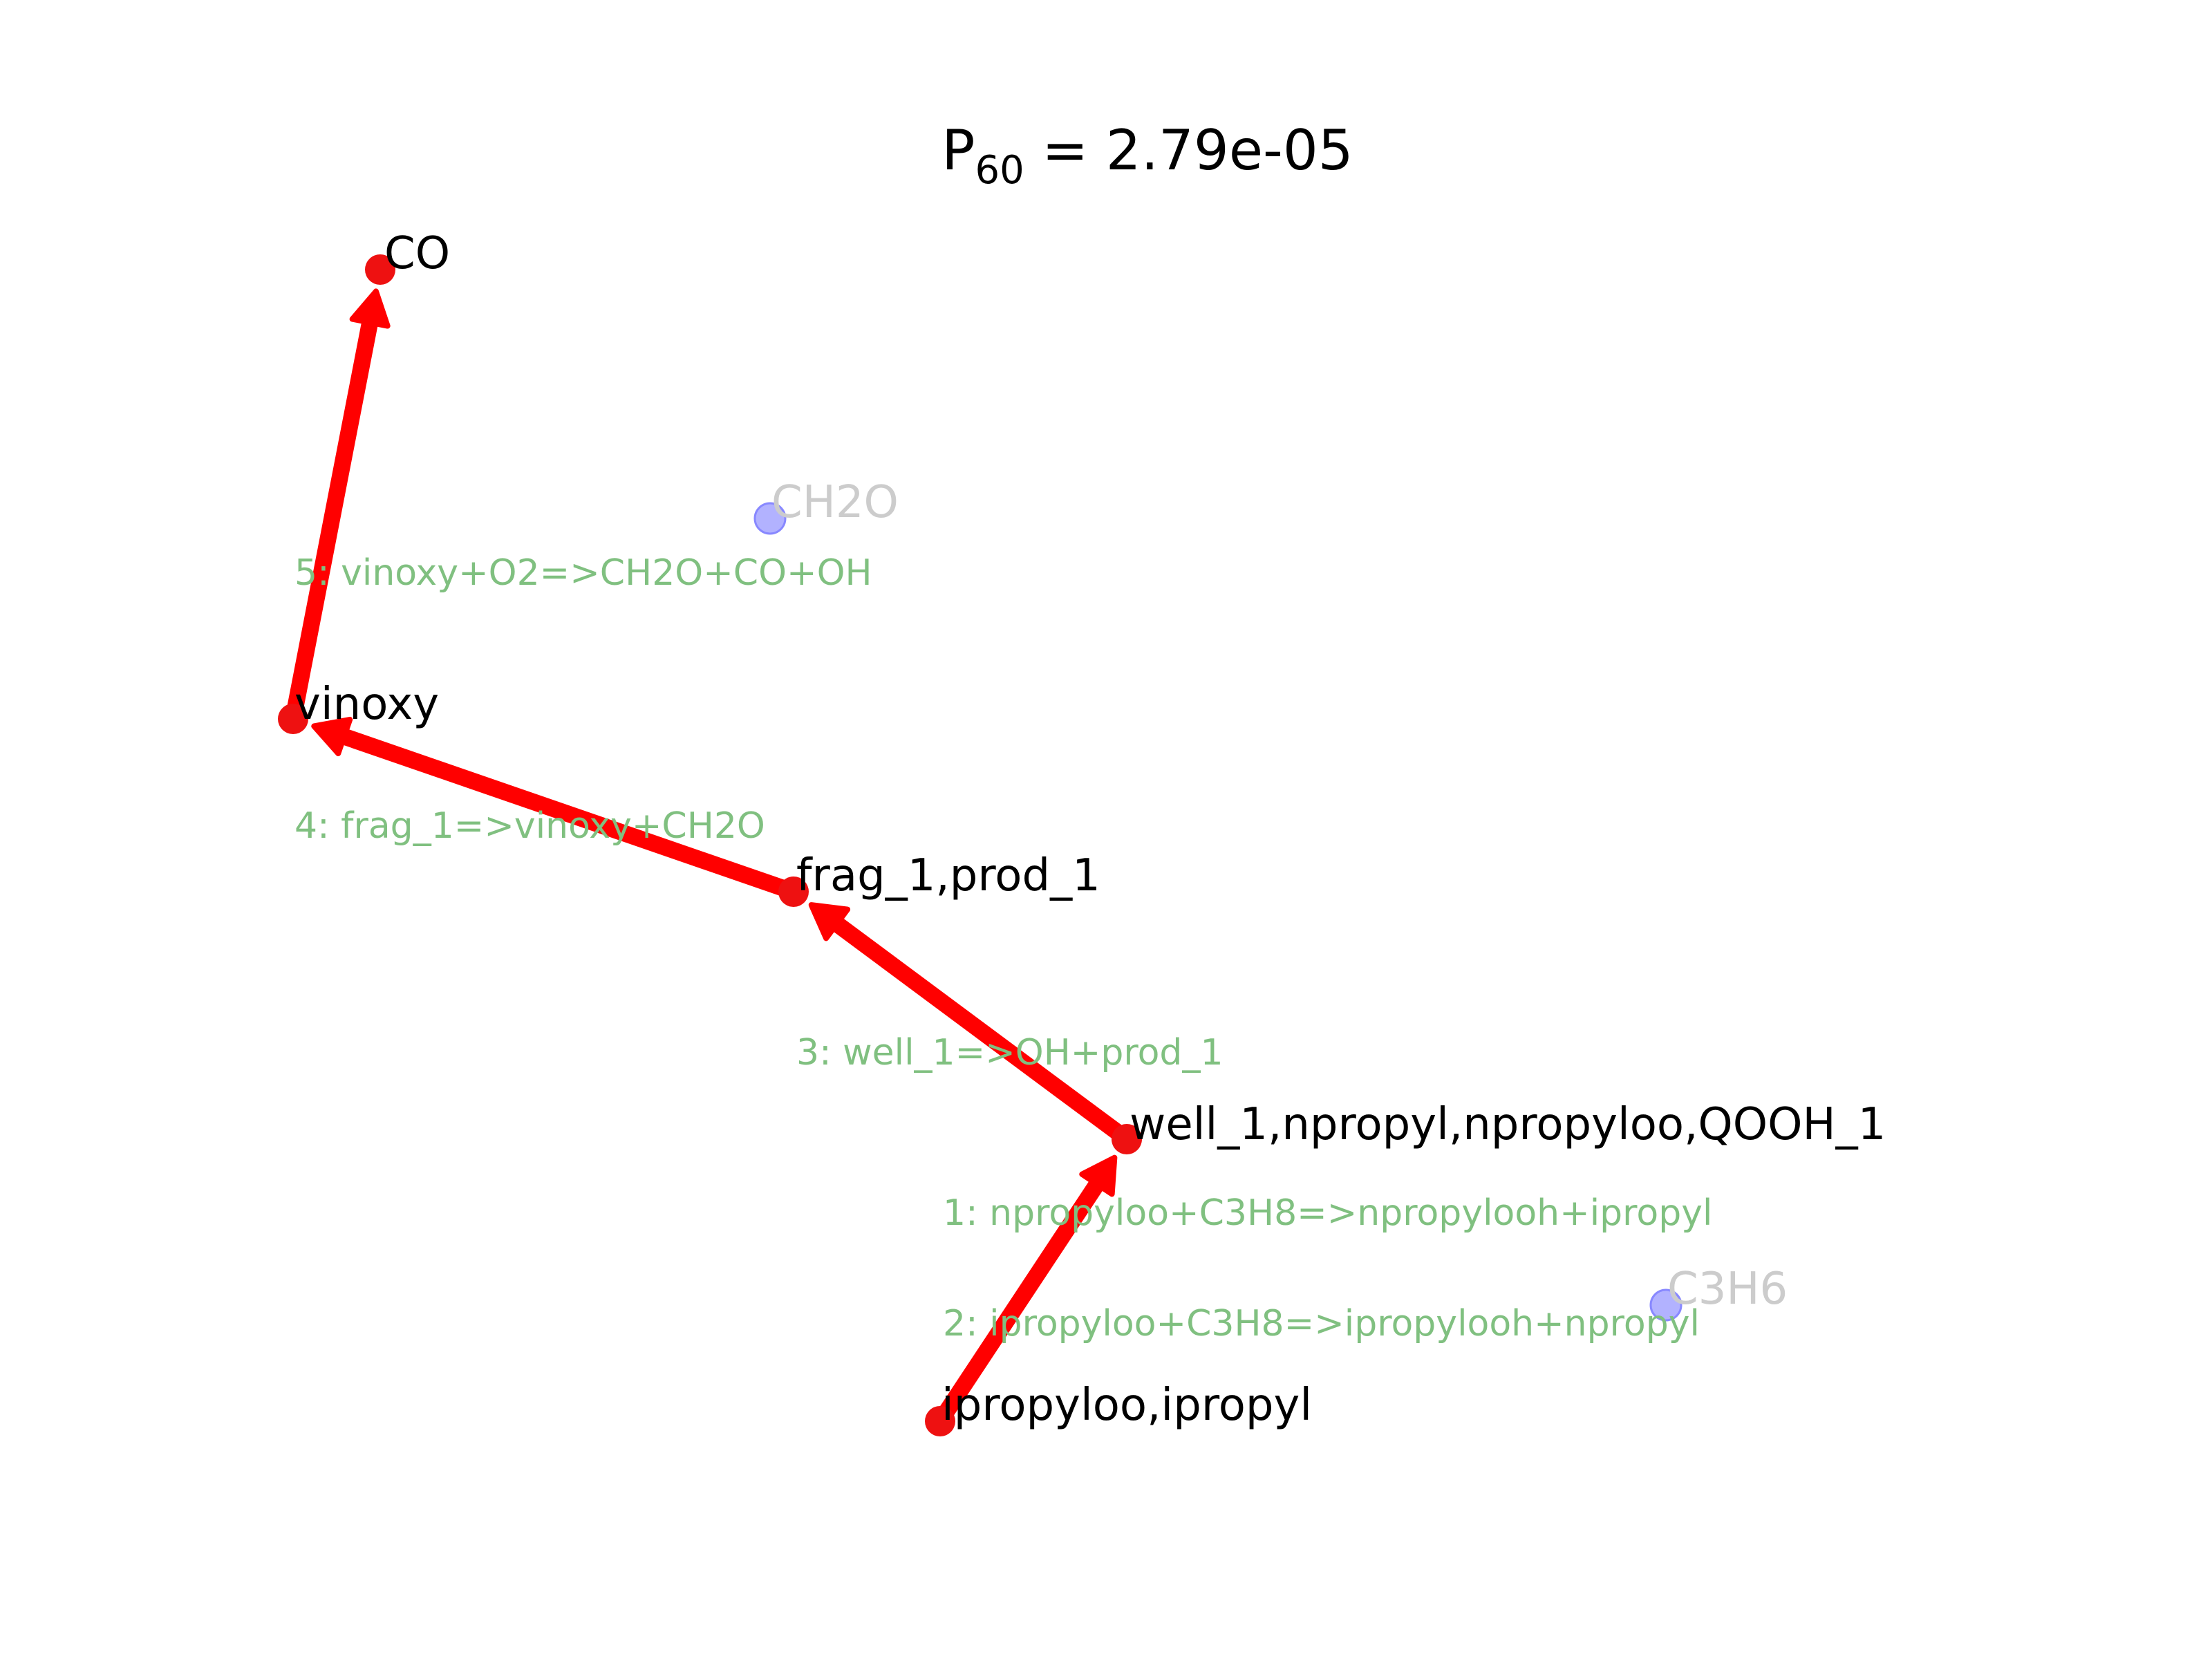 The width and height of the screenshot is (2212, 1659). What do you see at coordinates (293, 719) in the screenshot?
I see `node-dot-vinoxy` at bounding box center [293, 719].